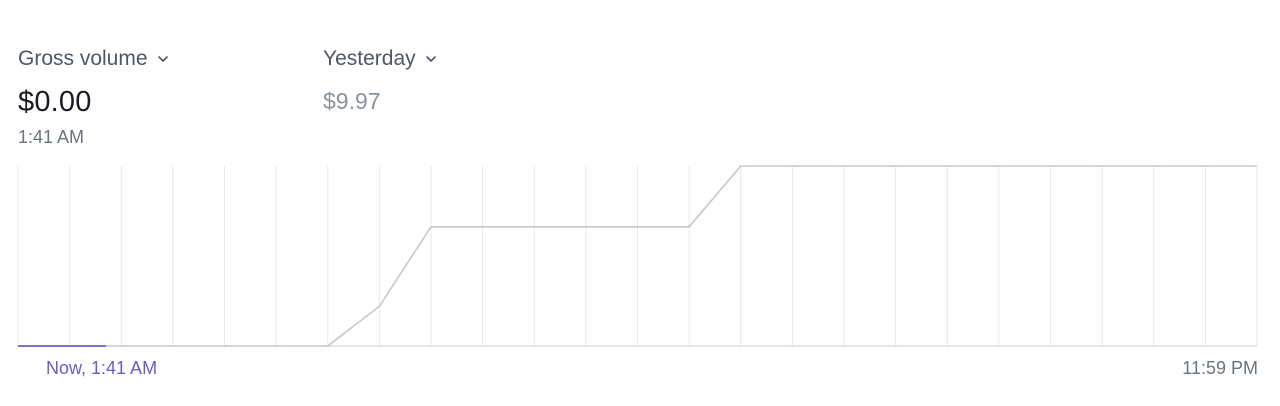 This screenshot has width=1280, height=406. What do you see at coordinates (380, 79) in the screenshot?
I see `comparison-block: Yesterday $9.97` at bounding box center [380, 79].